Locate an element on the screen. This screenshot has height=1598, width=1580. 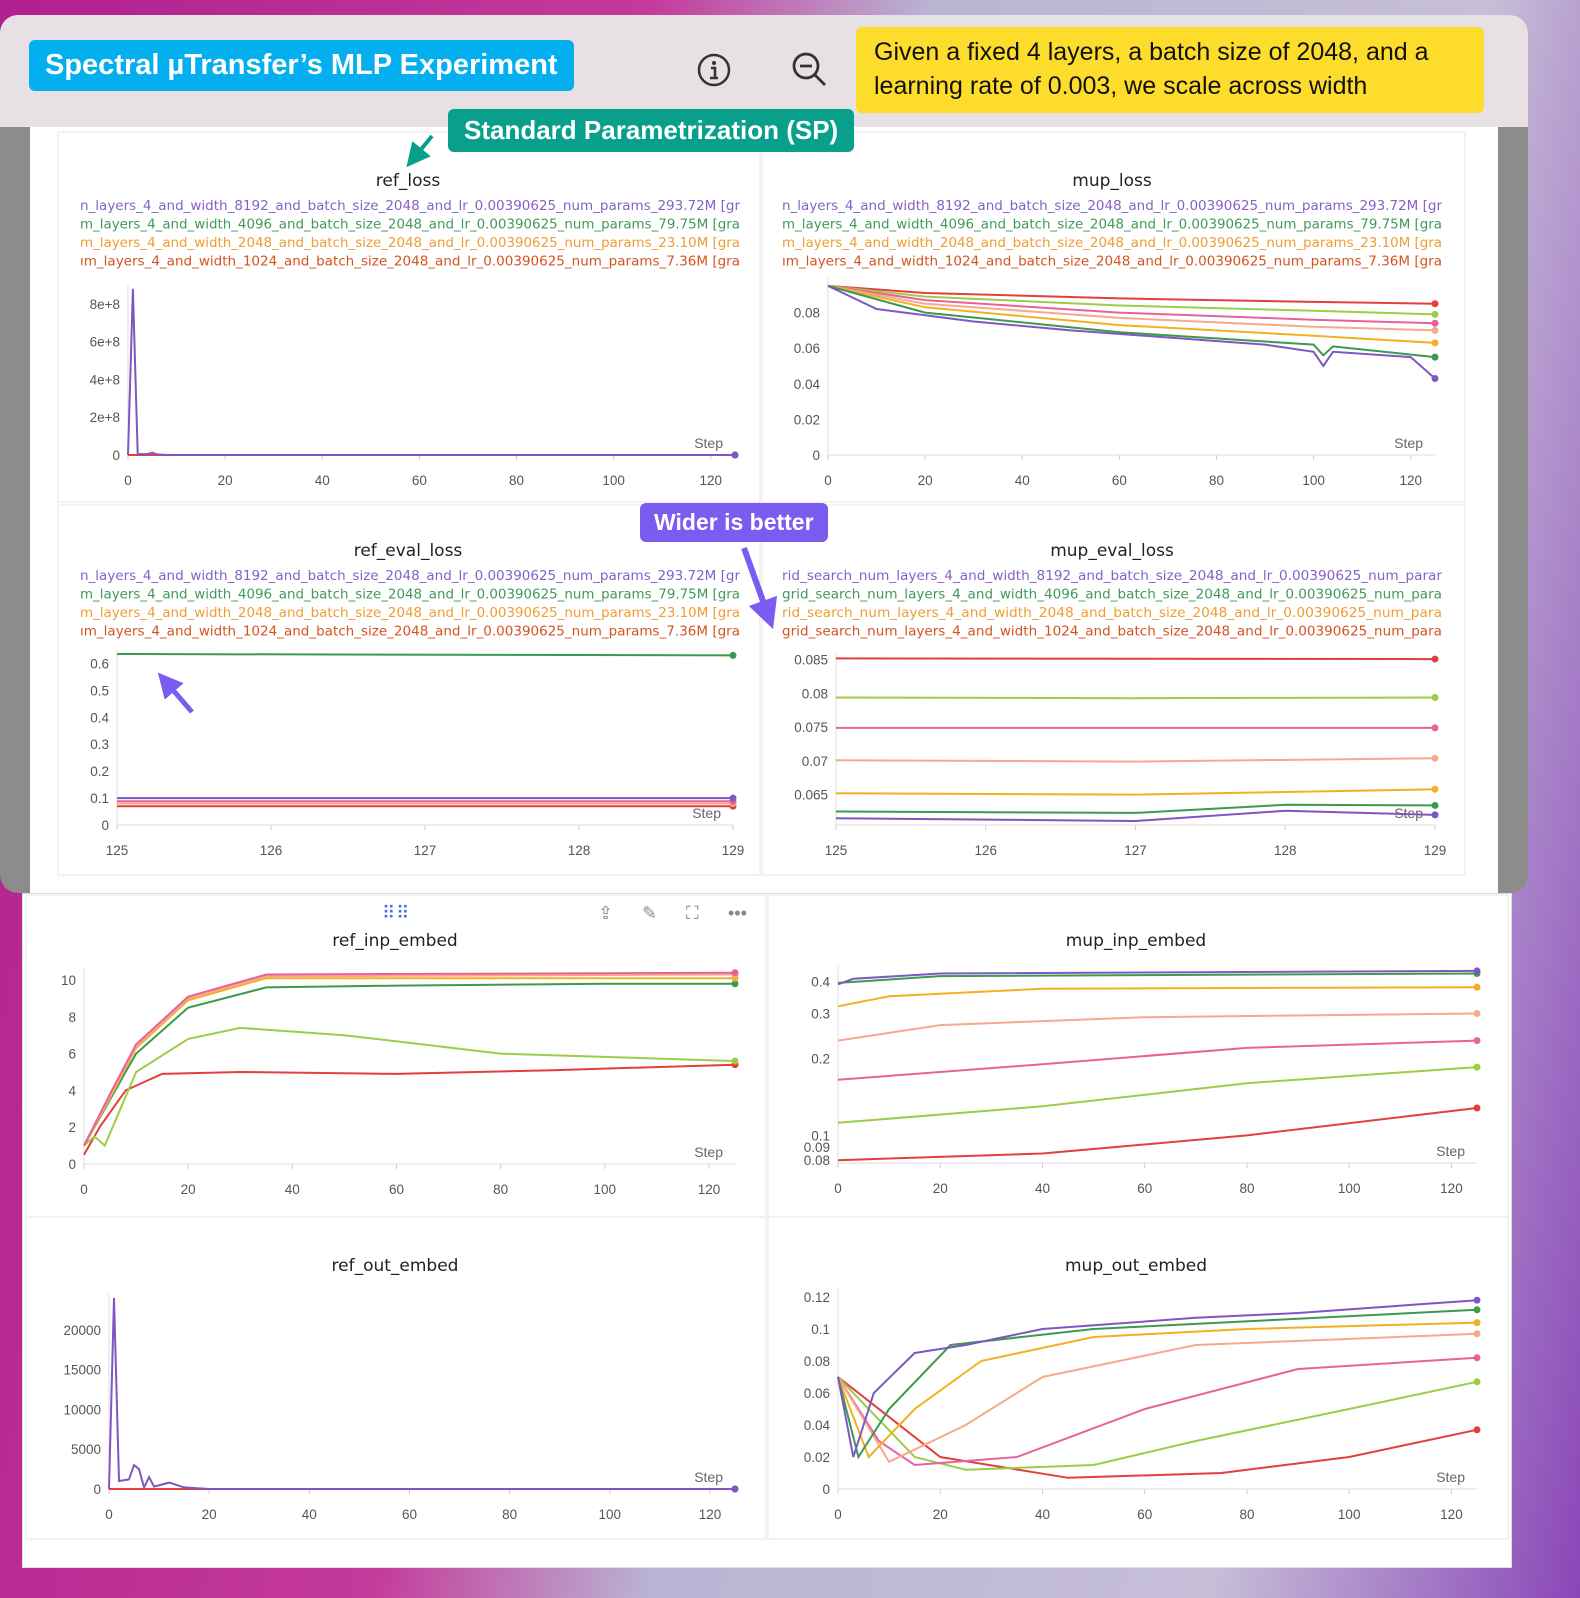
fullscreen-icon: ⛶ is located at coordinates (692, 913).